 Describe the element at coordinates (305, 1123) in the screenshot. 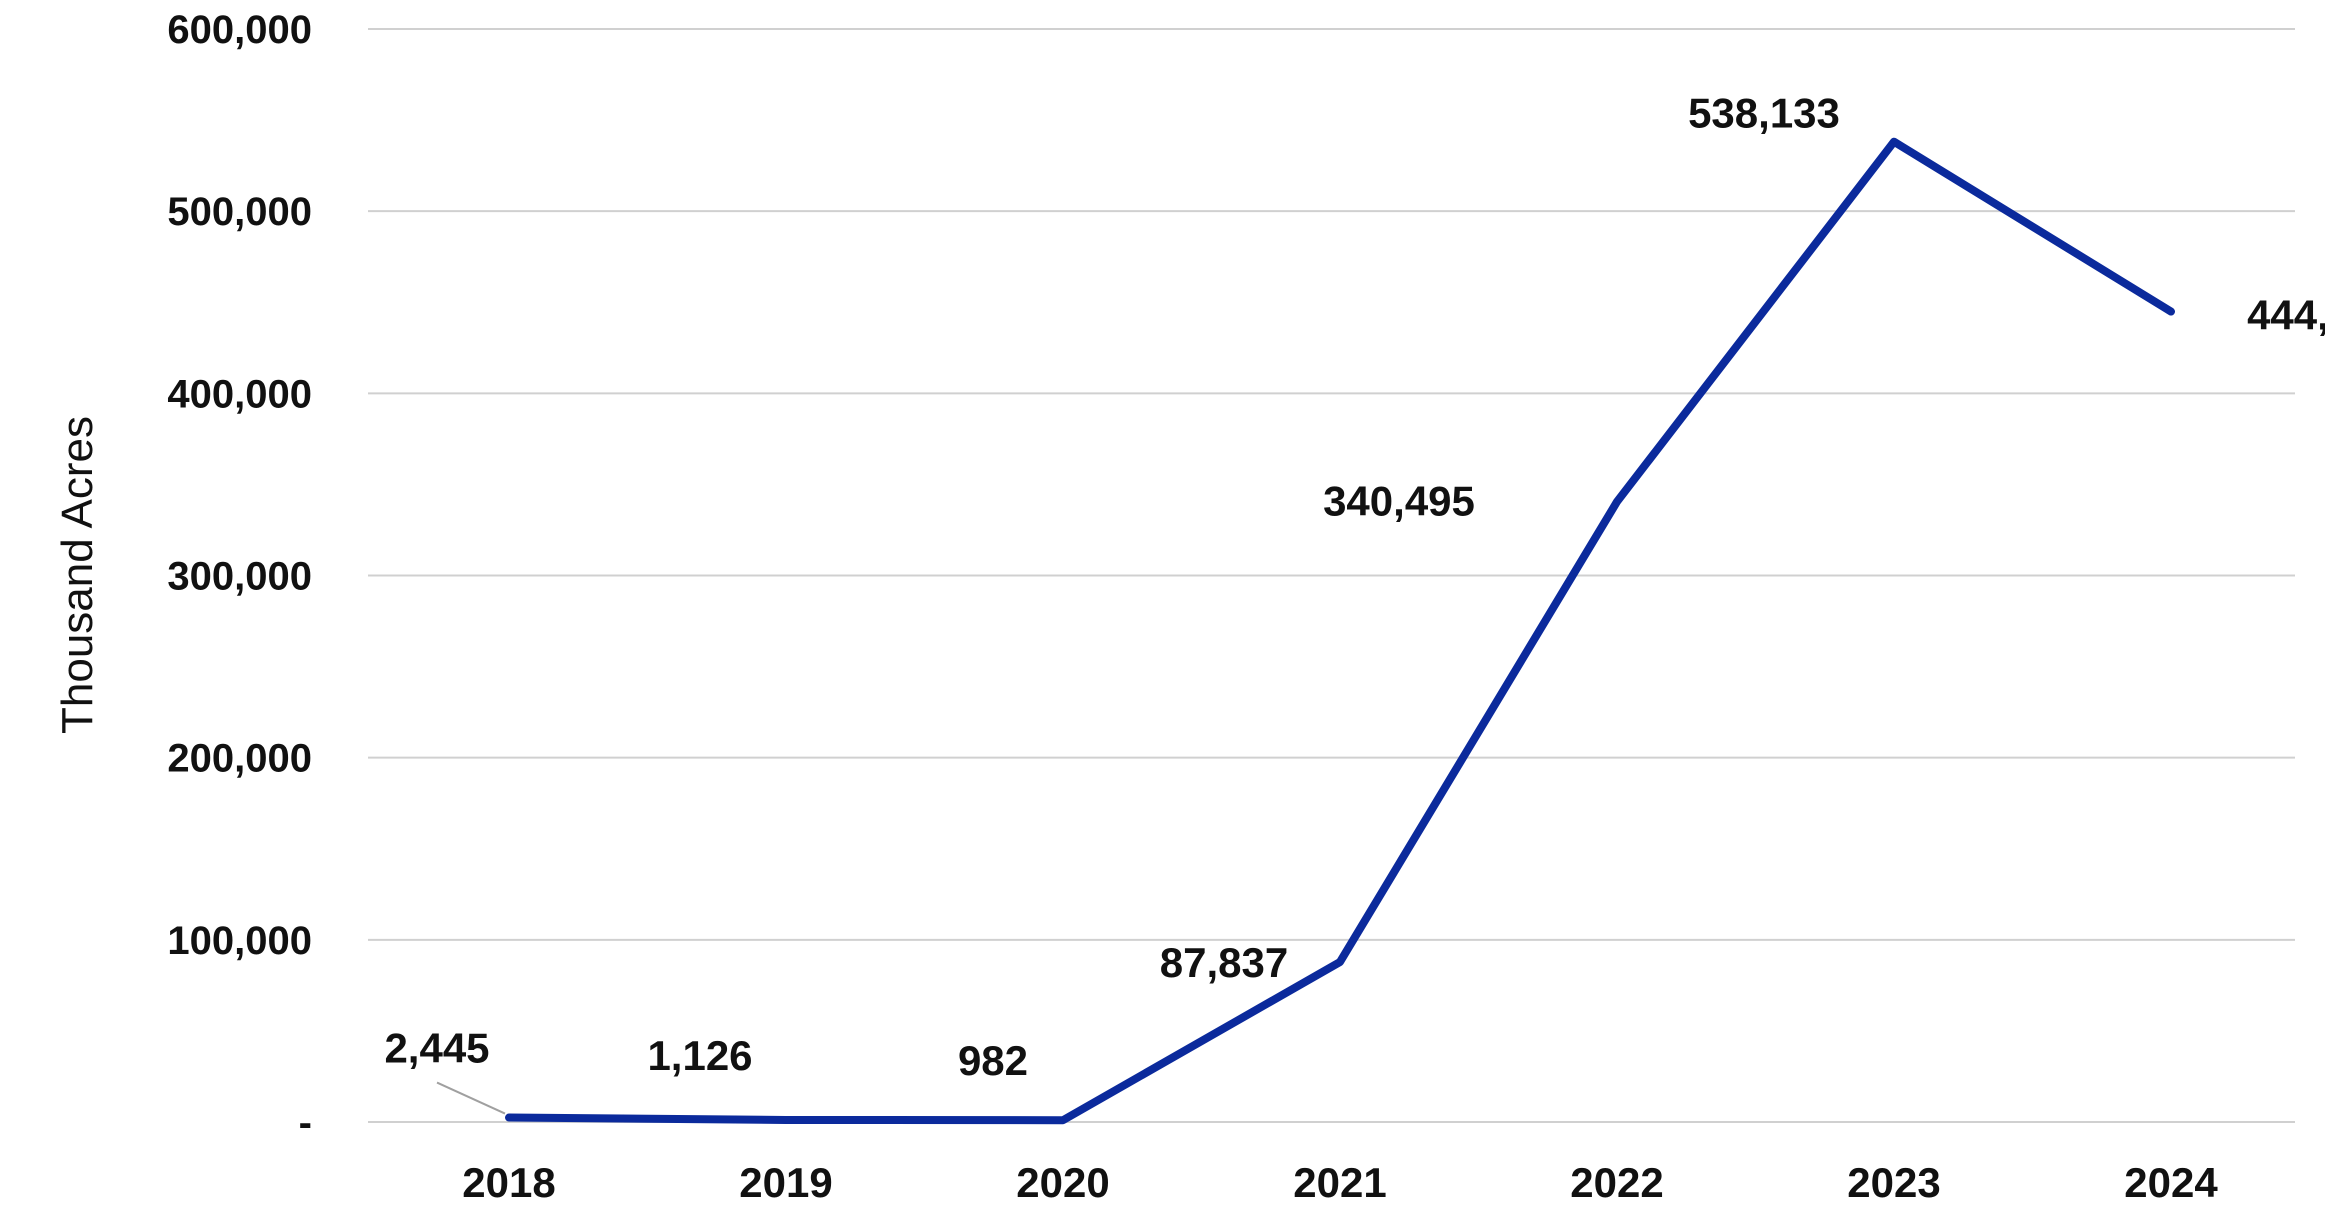

I see `y-tick-label: -` at that location.